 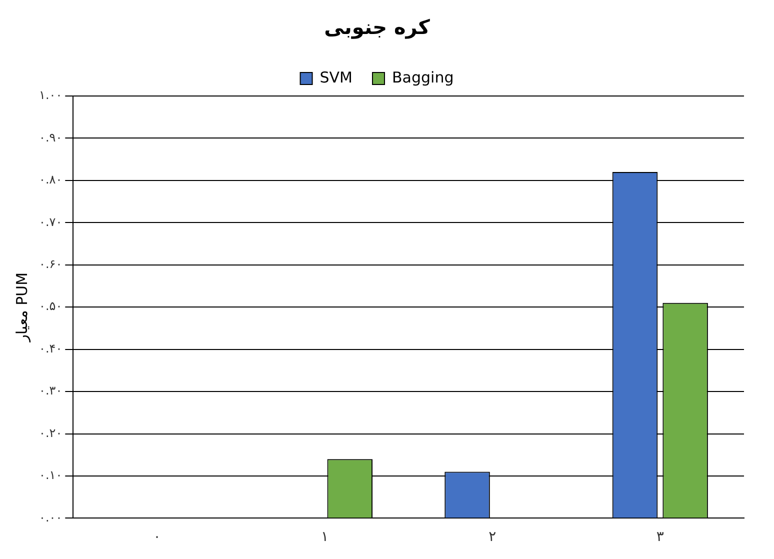 I want to click on y-tick-label: ۰.۹۰, so click(x=50, y=137).